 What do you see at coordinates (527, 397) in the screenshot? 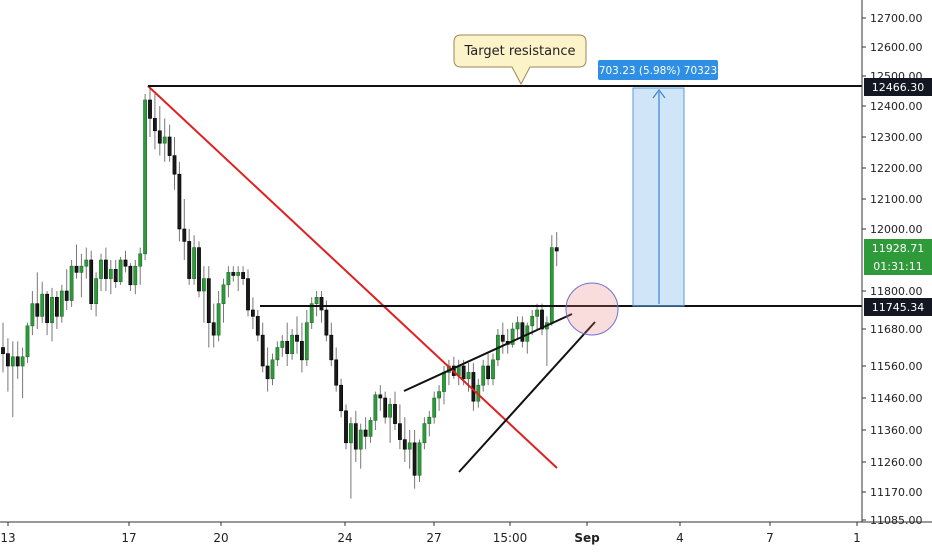
I see `wedge-lower-line` at bounding box center [527, 397].